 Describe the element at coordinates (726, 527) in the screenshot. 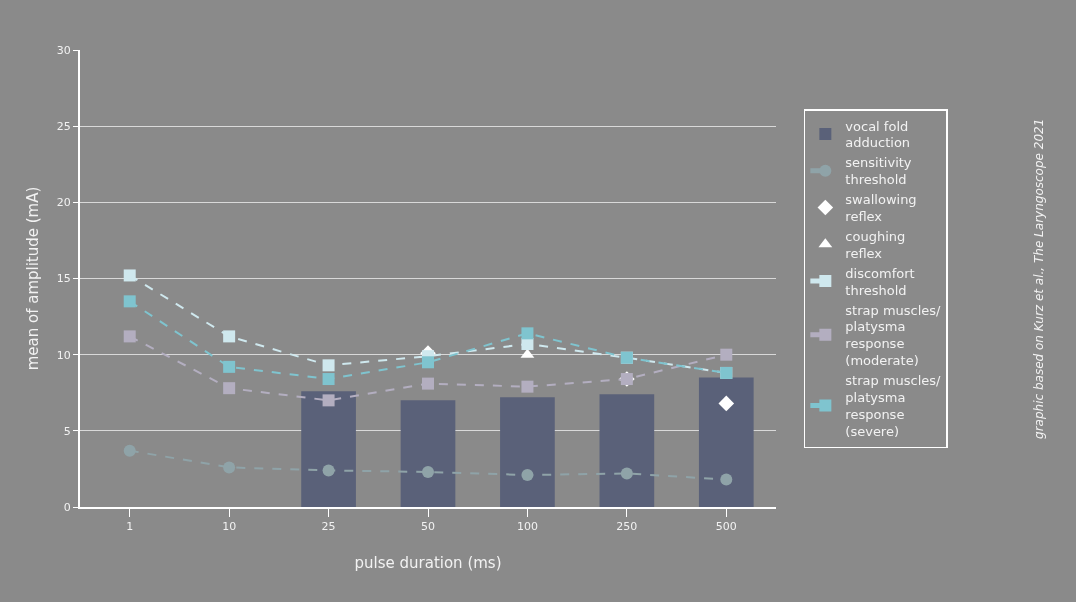

I see `x-tick-label: 500` at that location.